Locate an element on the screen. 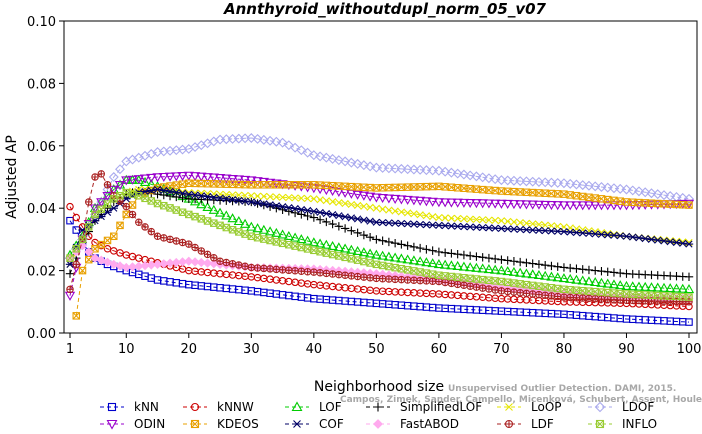 The width and height of the screenshot is (702, 434). x-tick-label: 60 is located at coordinates (439, 349).